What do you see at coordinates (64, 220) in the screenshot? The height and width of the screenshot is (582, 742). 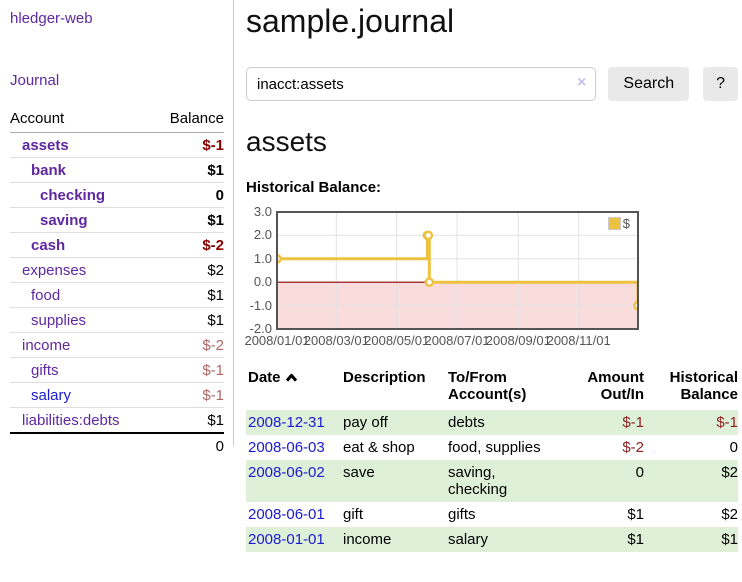 I see `account-link-saving: saving` at bounding box center [64, 220].